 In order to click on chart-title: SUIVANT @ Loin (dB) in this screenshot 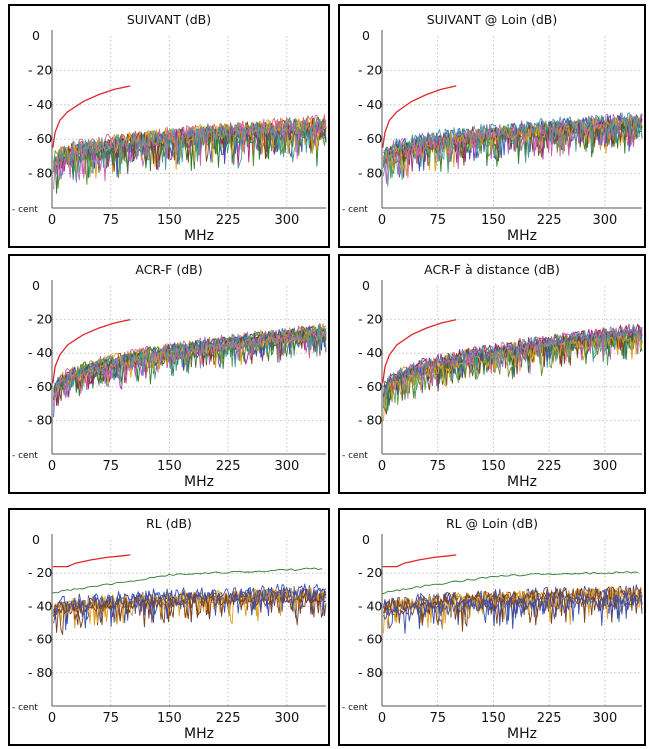, I will do `click(492, 19)`.